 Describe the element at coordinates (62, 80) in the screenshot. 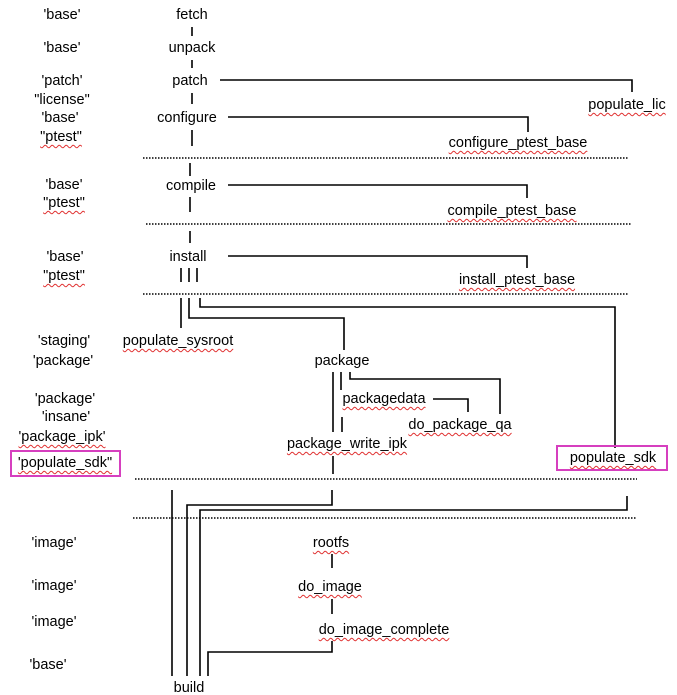

I see `class-label: 'patch'` at that location.